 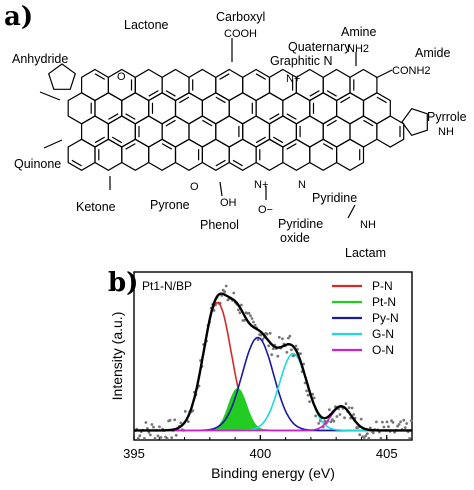 I want to click on x-tick-label: 405, so click(x=387, y=453).